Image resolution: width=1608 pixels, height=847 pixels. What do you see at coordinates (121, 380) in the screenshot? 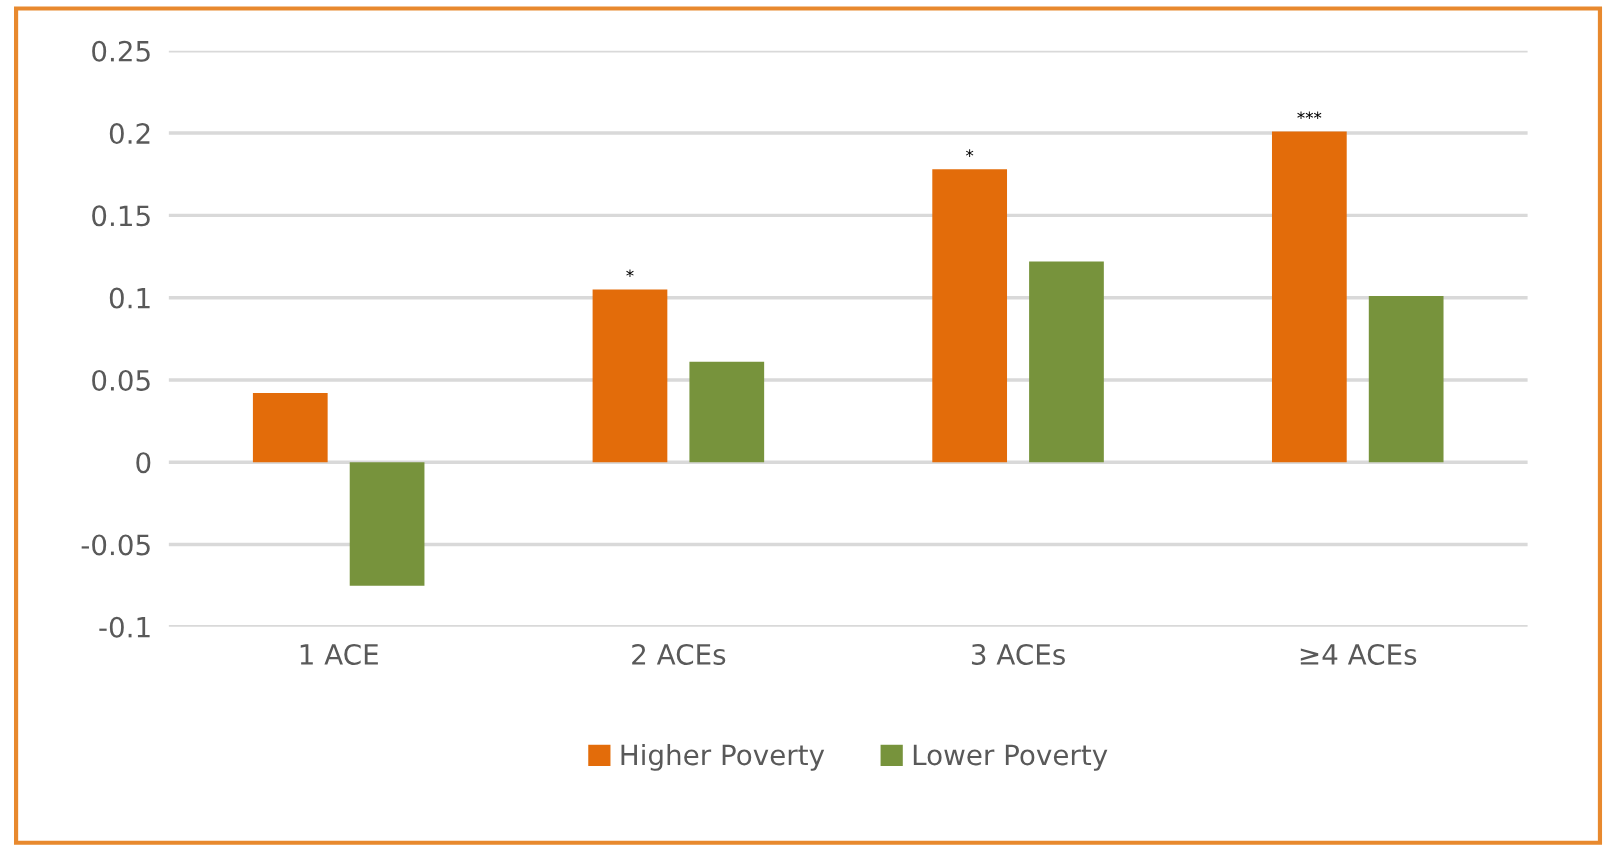
I see `y-tick-label: 0.05` at bounding box center [121, 380].